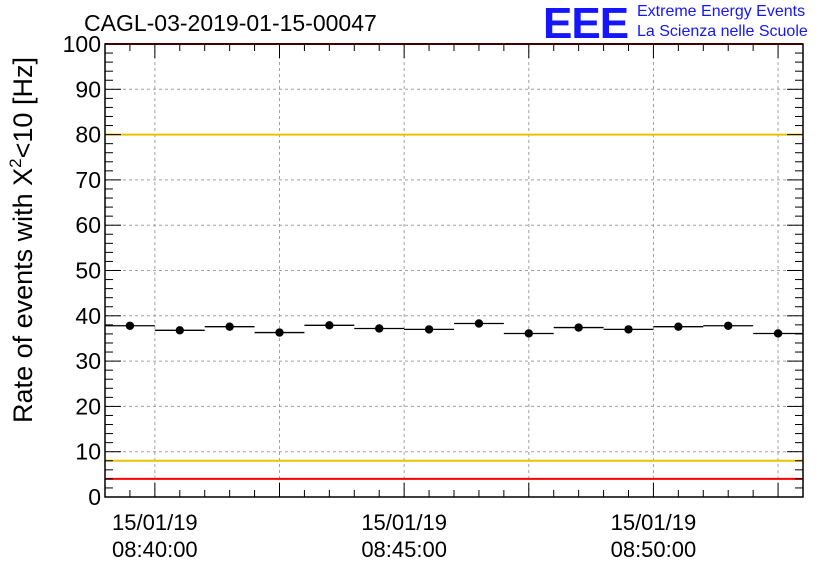  Describe the element at coordinates (88, 135) in the screenshot. I see `y-tick-label: 80` at that location.